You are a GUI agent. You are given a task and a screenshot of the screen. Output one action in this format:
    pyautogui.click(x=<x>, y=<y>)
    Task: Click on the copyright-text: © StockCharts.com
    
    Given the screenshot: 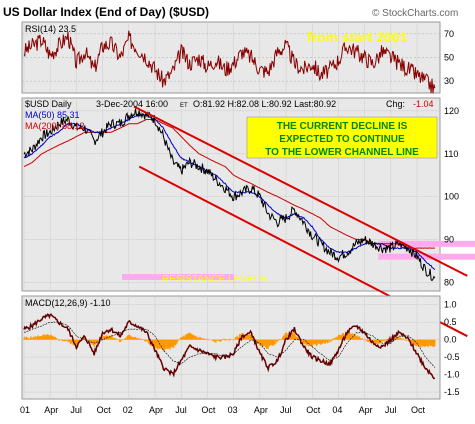 What is the action you would take?
    pyautogui.click(x=415, y=13)
    